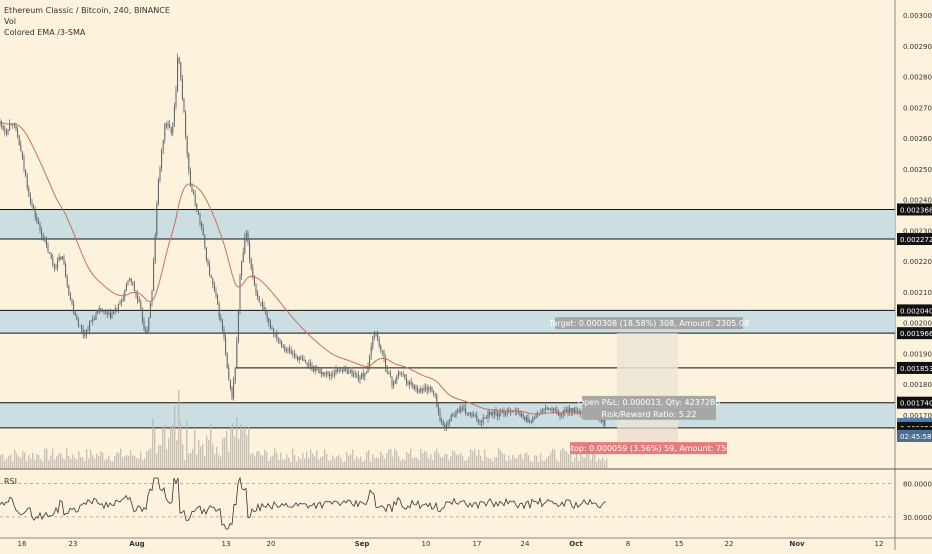 This screenshot has width=932, height=554. I want to click on rsi-indicator-label: RSI, so click(10, 481).